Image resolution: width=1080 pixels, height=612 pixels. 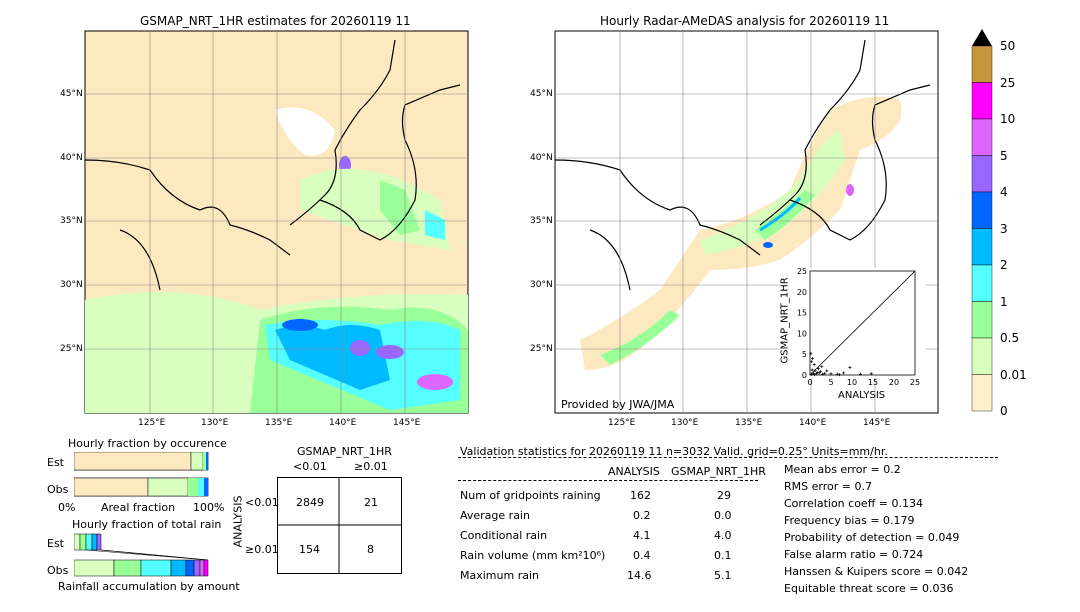 I want to click on colorbar-label: 25, so click(x=1008, y=82).